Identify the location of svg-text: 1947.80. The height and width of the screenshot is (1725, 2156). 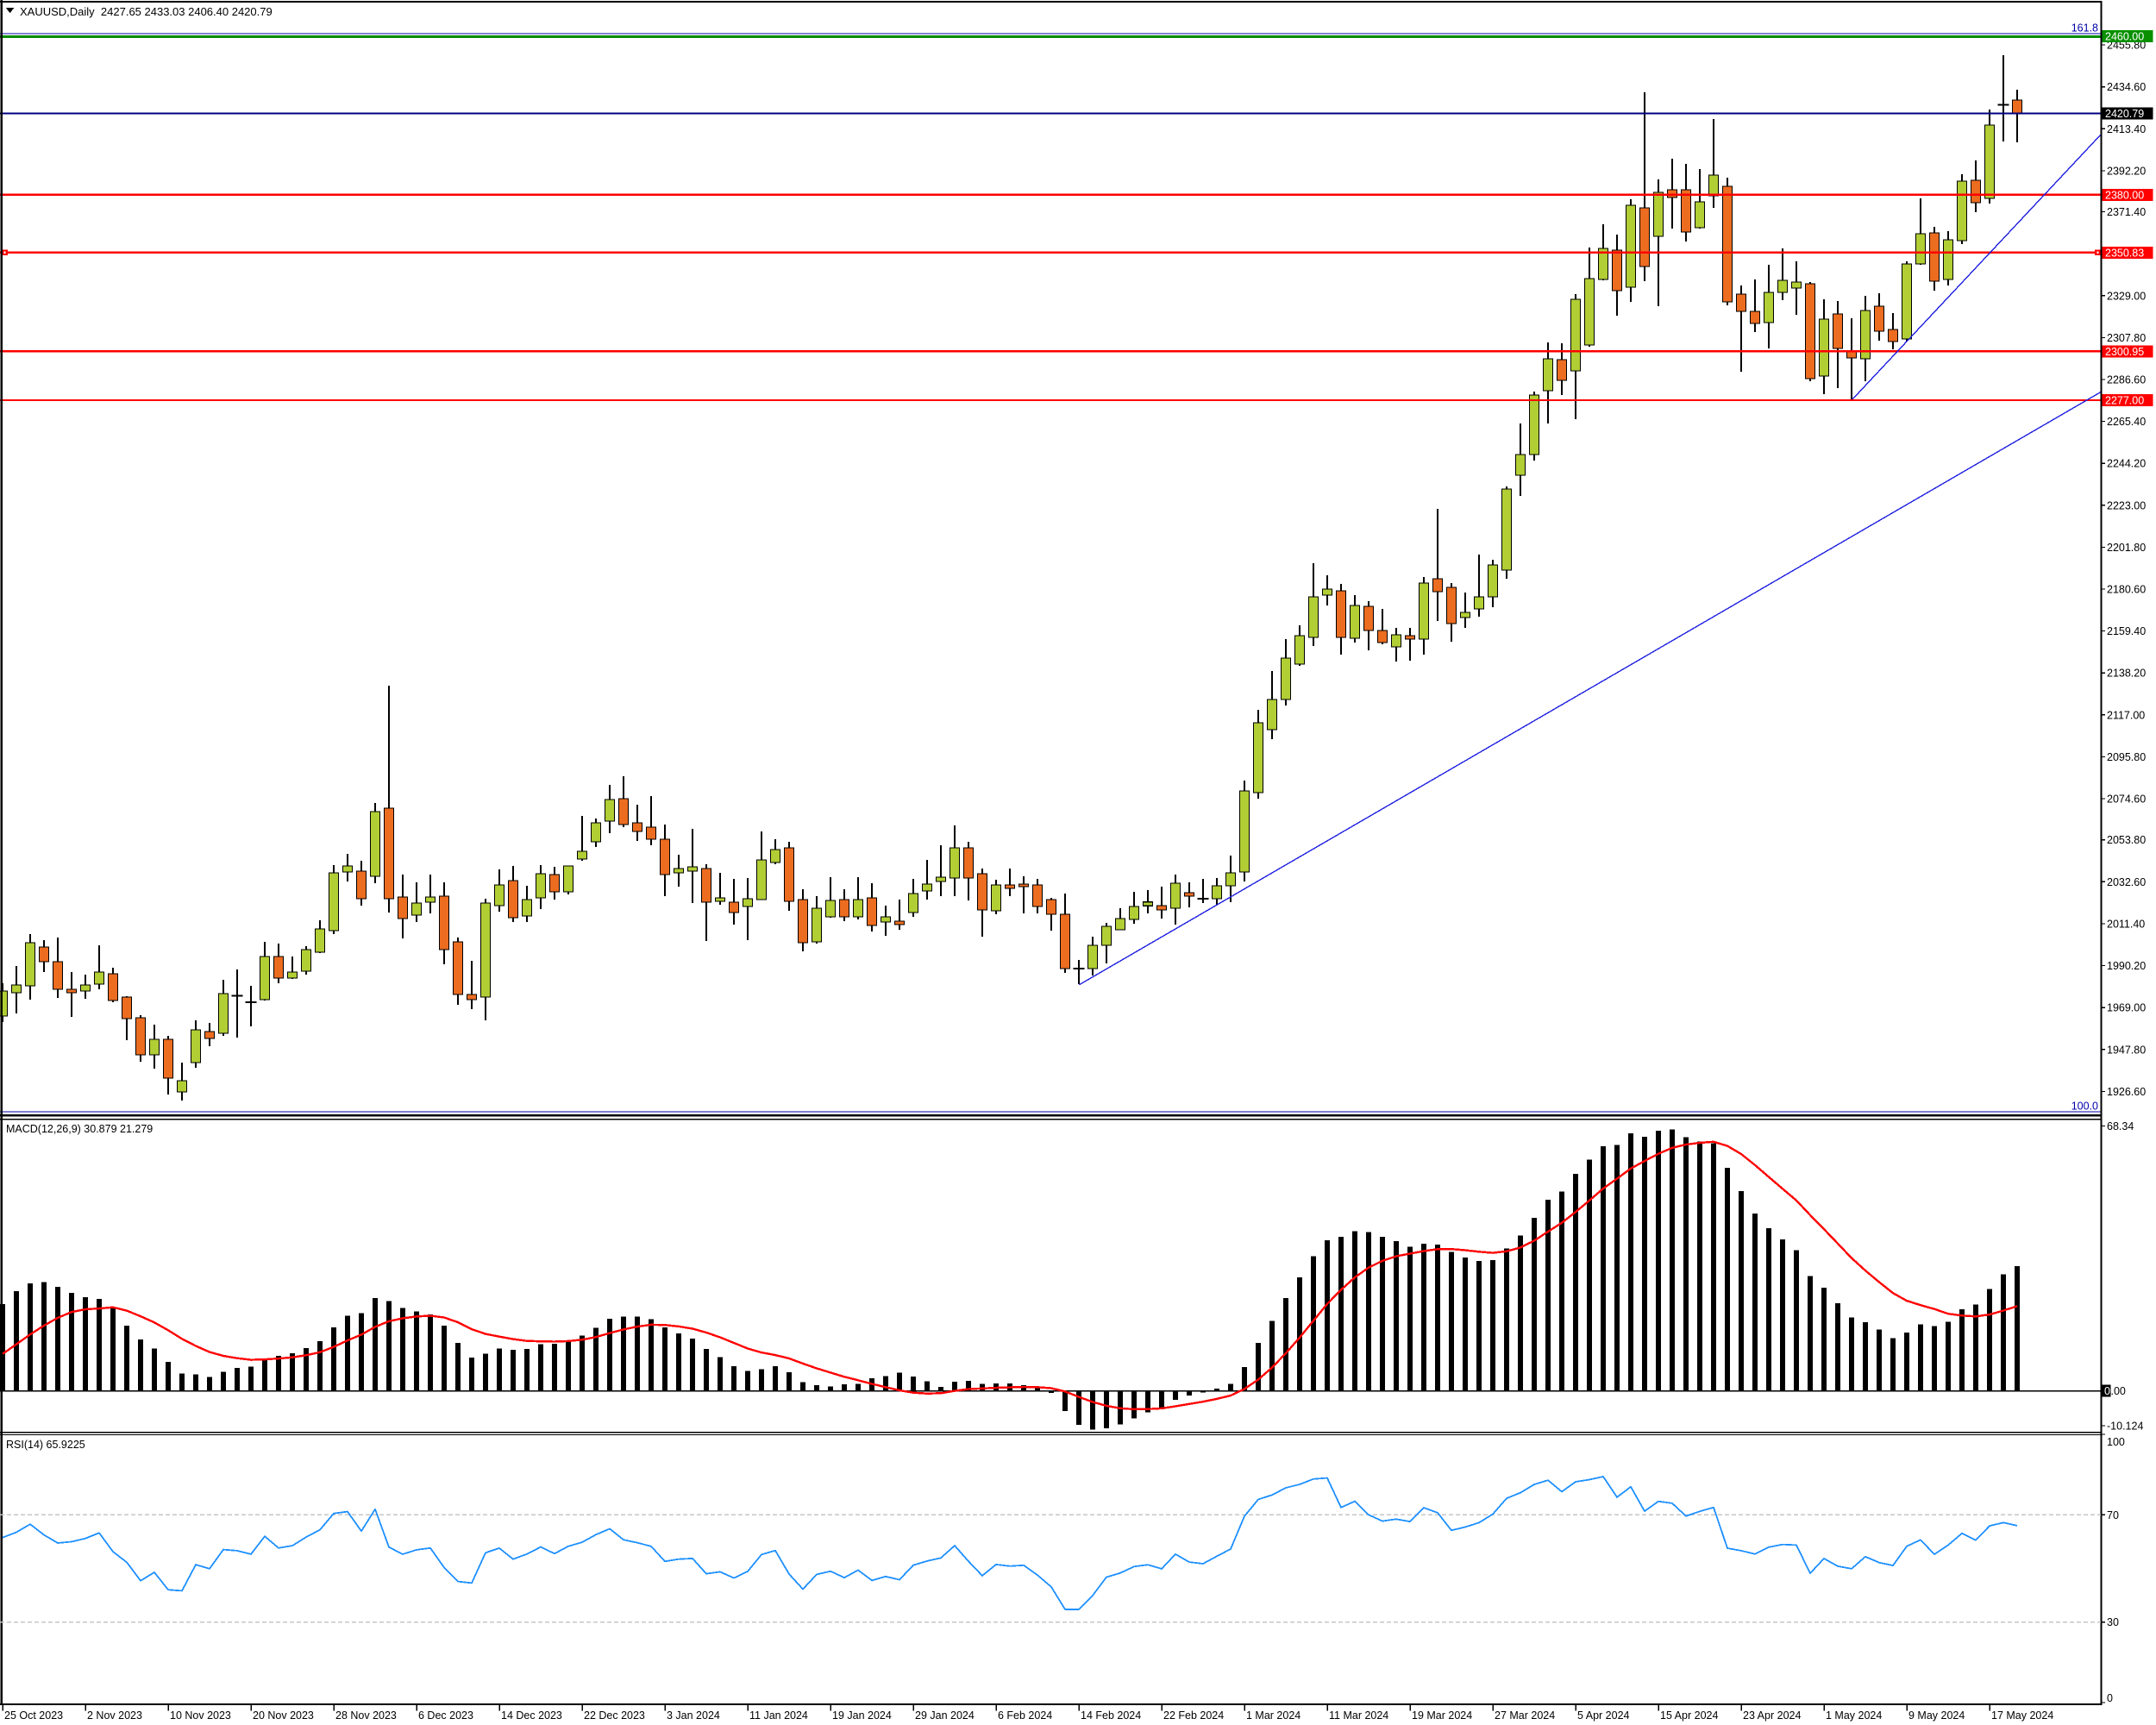
(2126, 1050).